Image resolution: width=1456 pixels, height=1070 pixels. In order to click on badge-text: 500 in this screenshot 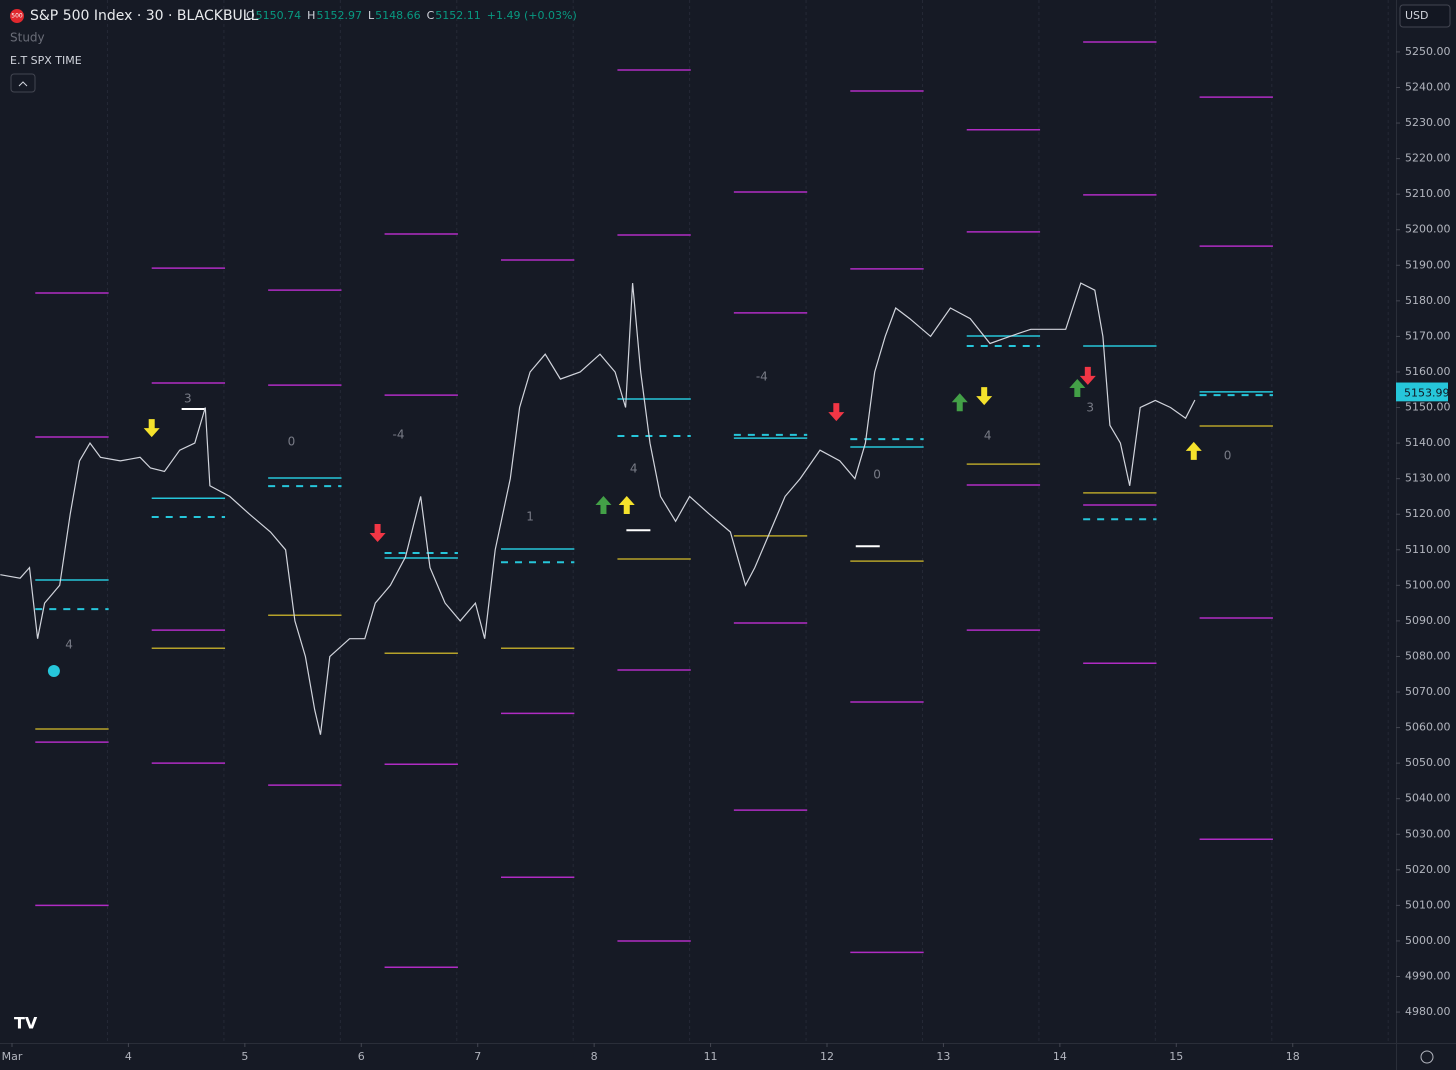, I will do `click(17, 16)`.